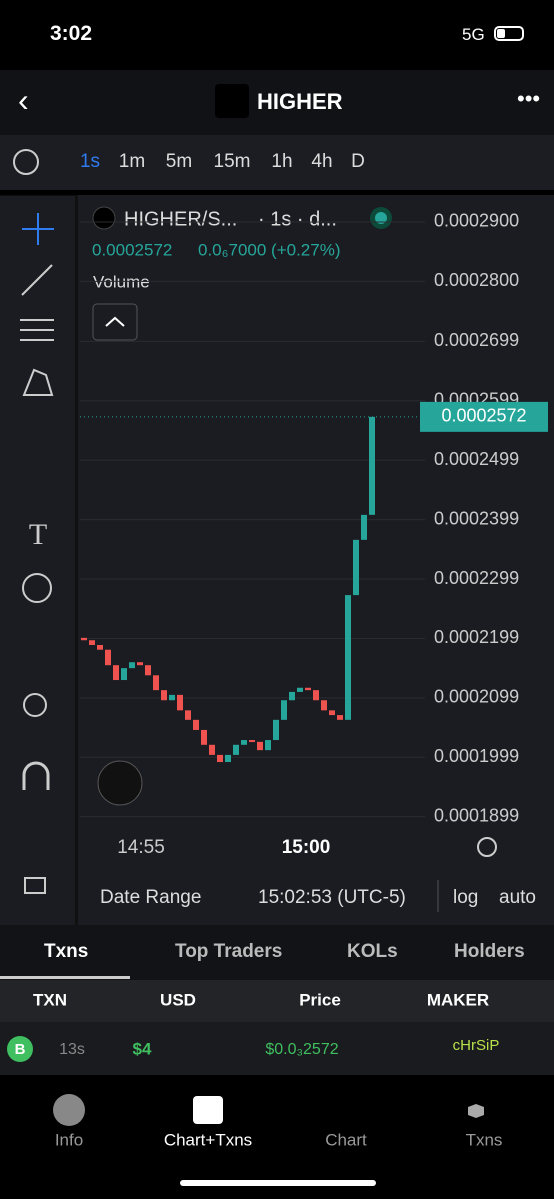  I want to click on column-header: Price, so click(320, 999).